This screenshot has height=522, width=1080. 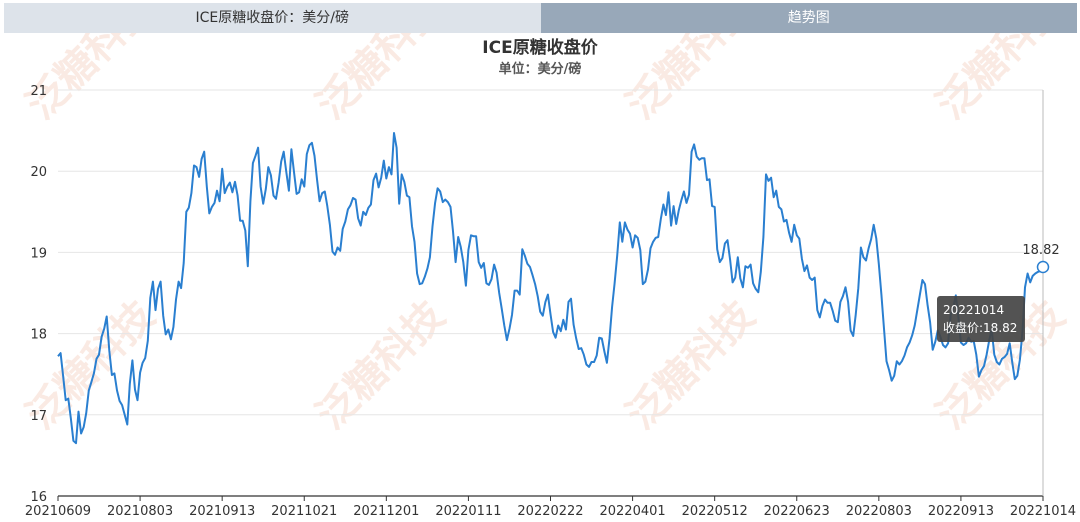 I want to click on tab-bar: ICE原糖收盘价：美分/磅 趋势图, so click(x=540, y=18).